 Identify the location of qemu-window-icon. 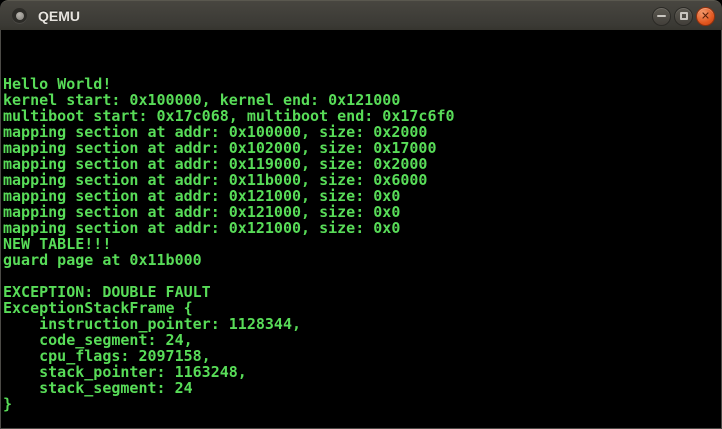
(19, 15).